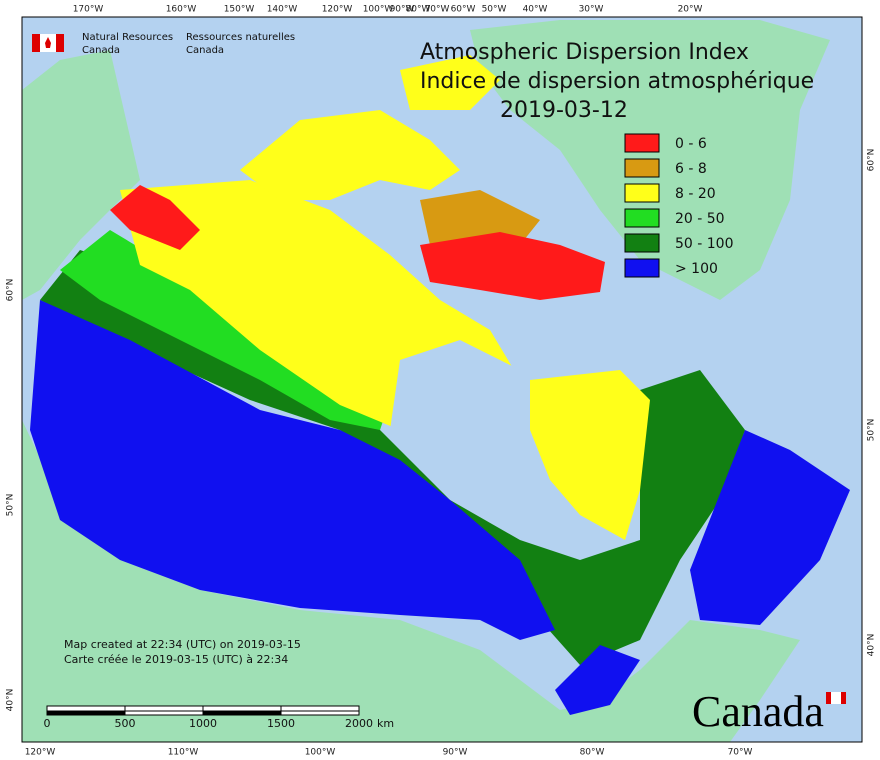  I want to click on title-fr: Indice de dispersion atmosphérique, so click(617, 81).